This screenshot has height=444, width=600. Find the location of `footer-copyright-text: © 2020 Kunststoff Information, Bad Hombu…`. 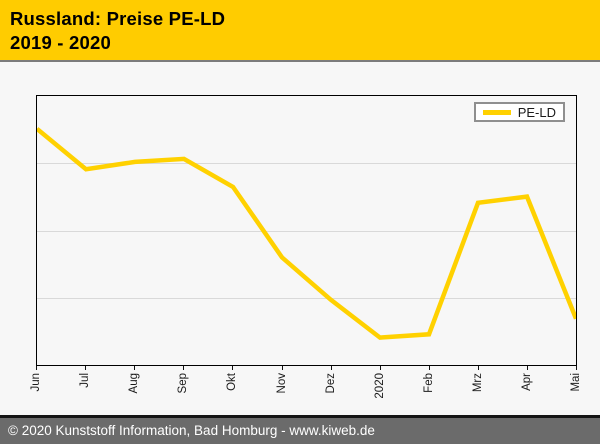

footer-copyright-text: © 2020 Kunststoff Information, Bad Hombu… is located at coordinates (191, 430).